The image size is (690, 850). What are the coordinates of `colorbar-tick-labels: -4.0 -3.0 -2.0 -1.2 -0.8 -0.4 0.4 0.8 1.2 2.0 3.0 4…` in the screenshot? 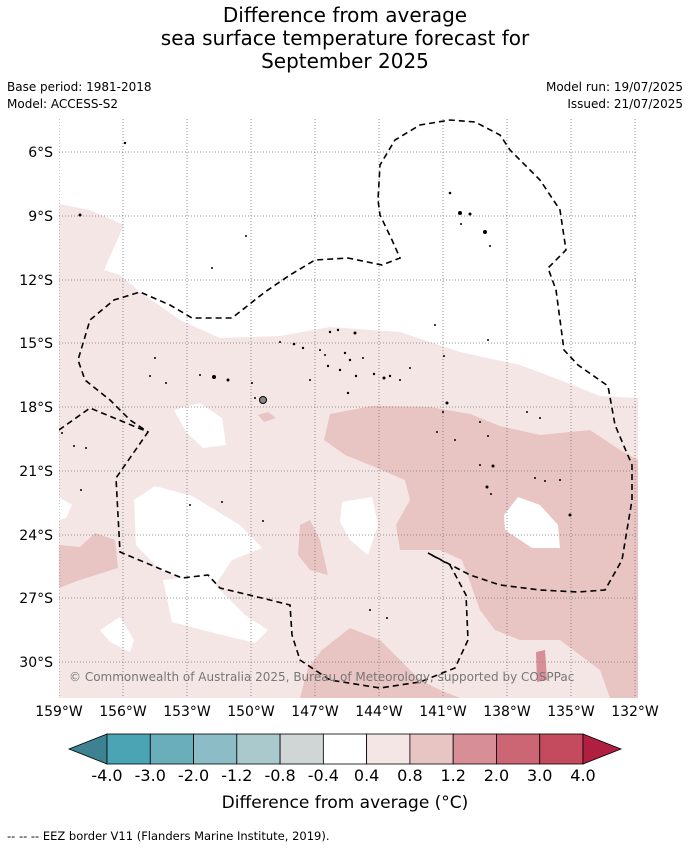 It's located at (343, 775).